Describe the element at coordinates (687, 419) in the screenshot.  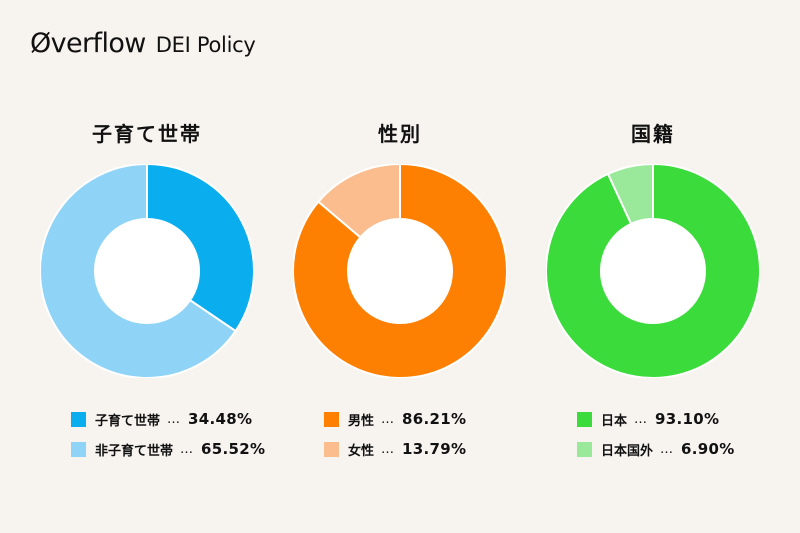
I see `legend-value: 93.10%` at that location.